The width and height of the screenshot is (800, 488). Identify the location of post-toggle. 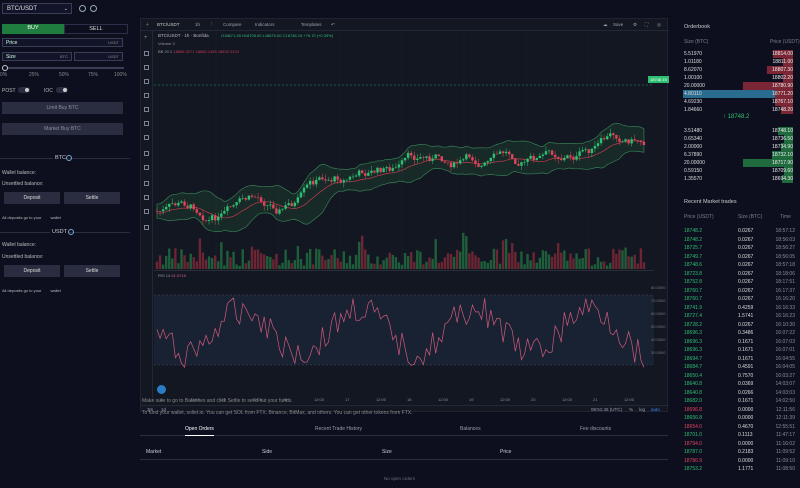
(24, 90).